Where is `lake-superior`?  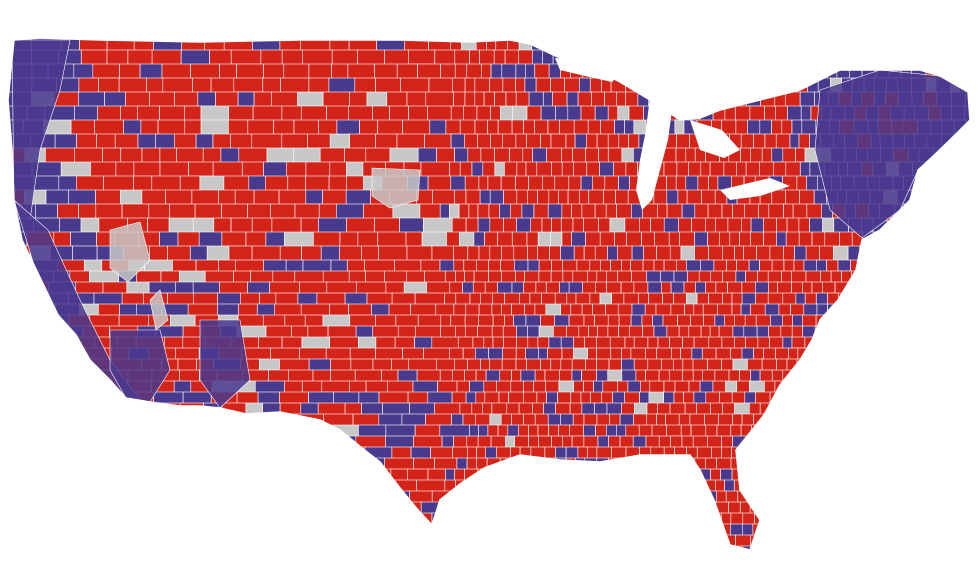
lake-superior is located at coordinates (587, 70).